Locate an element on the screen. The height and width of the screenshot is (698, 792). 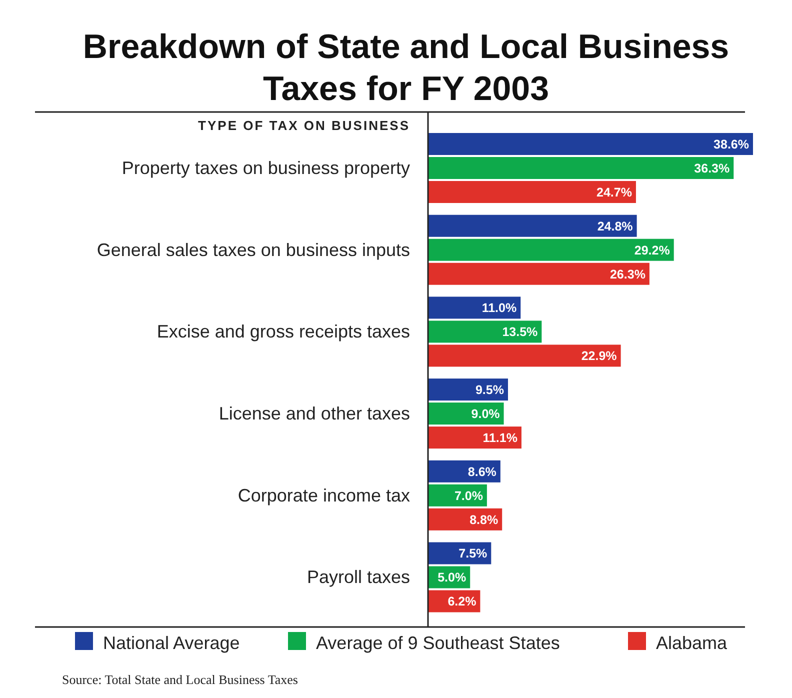
y-tick-label: Excise and gross receipts taxes is located at coordinates (283, 332).